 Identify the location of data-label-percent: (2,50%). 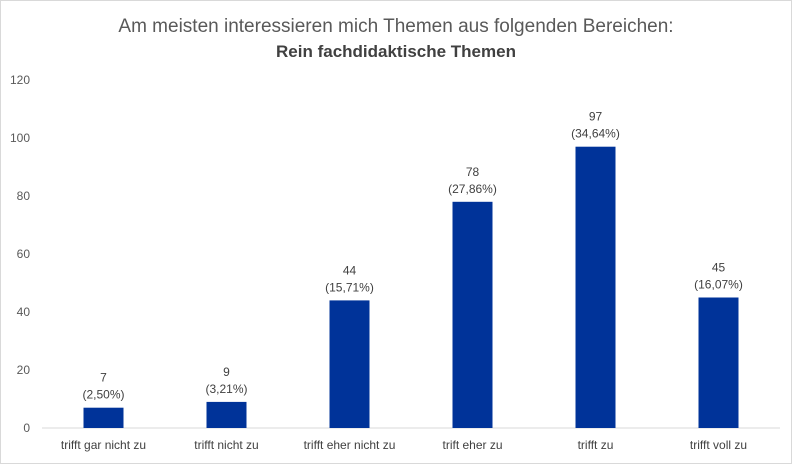
(103, 395).